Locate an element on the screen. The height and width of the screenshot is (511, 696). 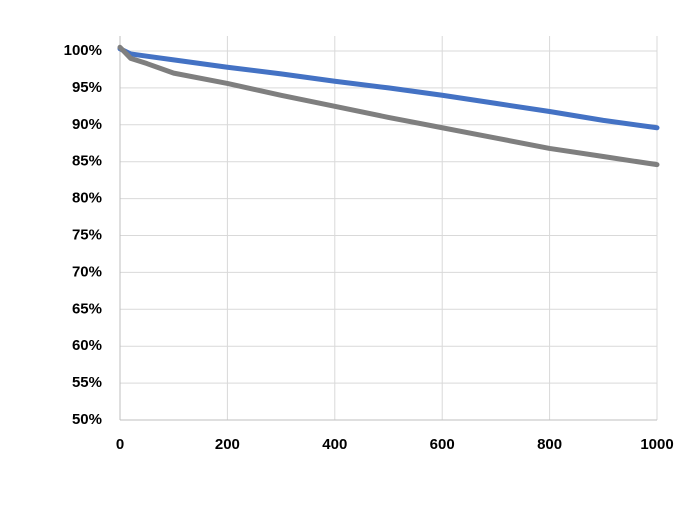
line-series is located at coordinates (388, 88).